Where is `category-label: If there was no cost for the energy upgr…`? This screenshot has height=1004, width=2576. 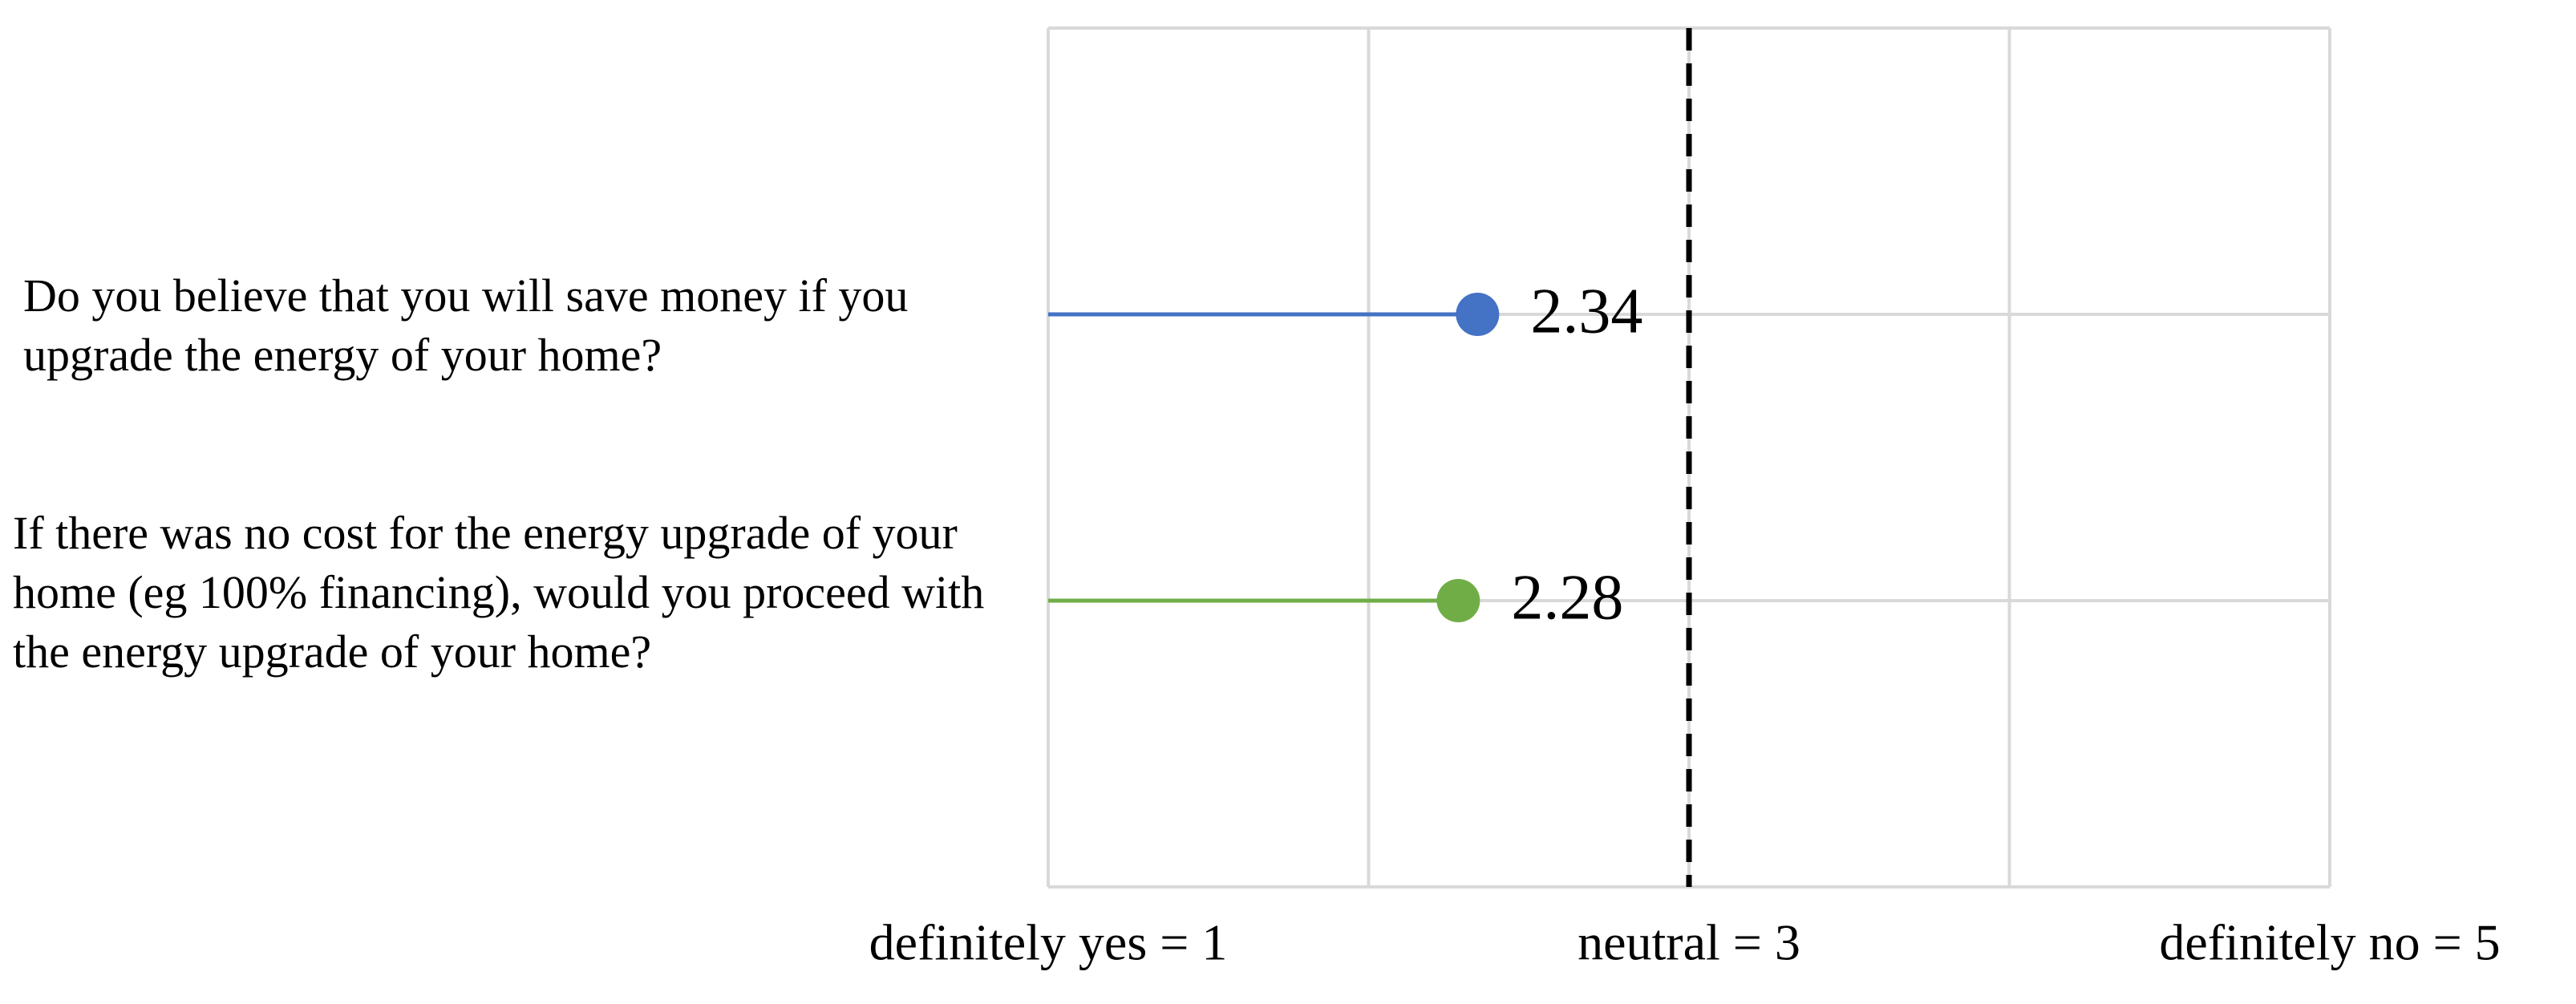
category-label: If there was no cost for the energy upgr… is located at coordinates (499, 592).